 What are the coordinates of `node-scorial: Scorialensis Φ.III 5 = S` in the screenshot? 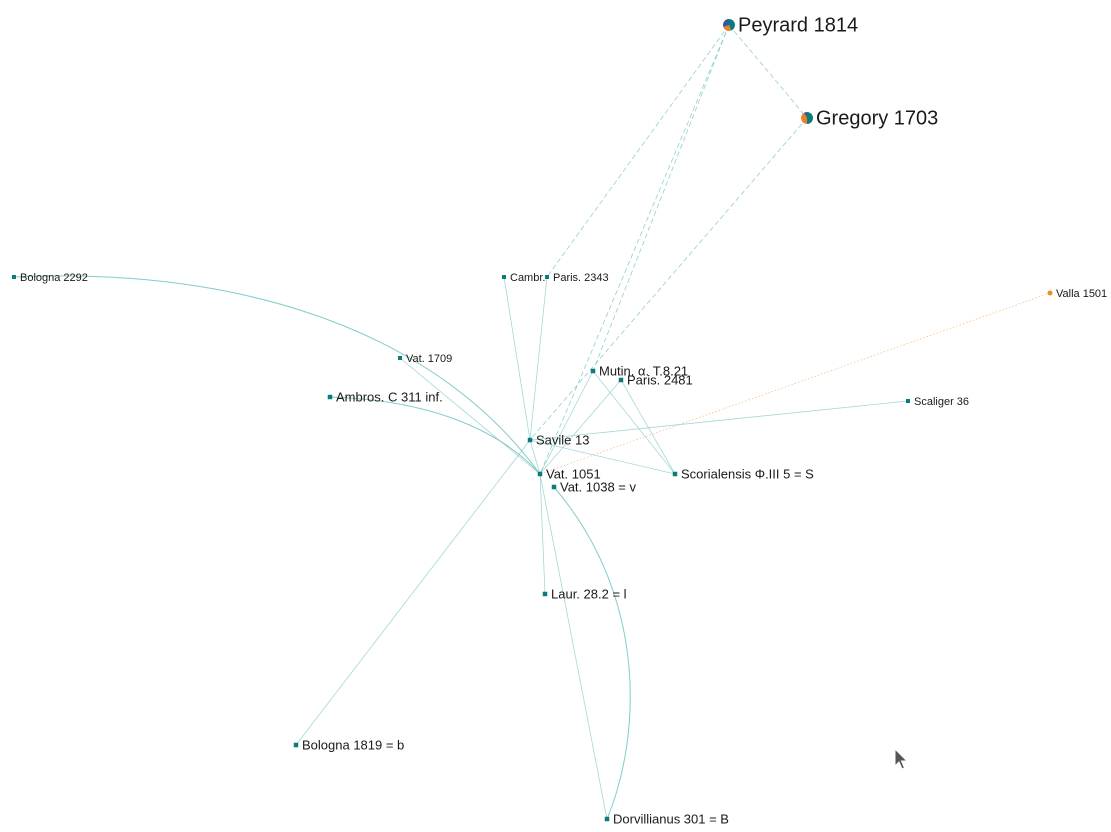 It's located at (743, 473).